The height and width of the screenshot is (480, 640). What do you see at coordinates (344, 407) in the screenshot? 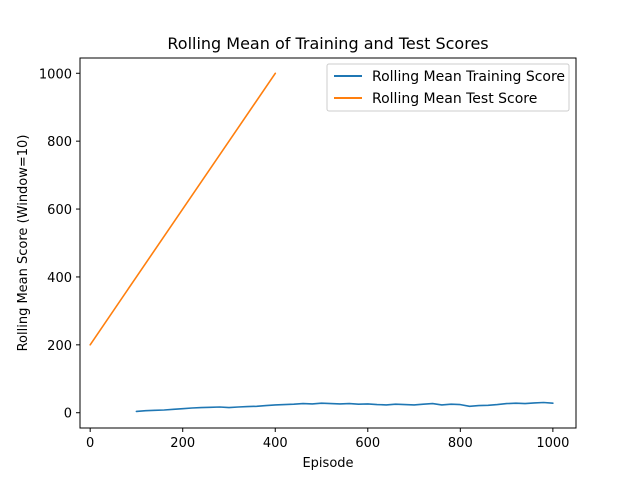
I see `series-line-training` at bounding box center [344, 407].